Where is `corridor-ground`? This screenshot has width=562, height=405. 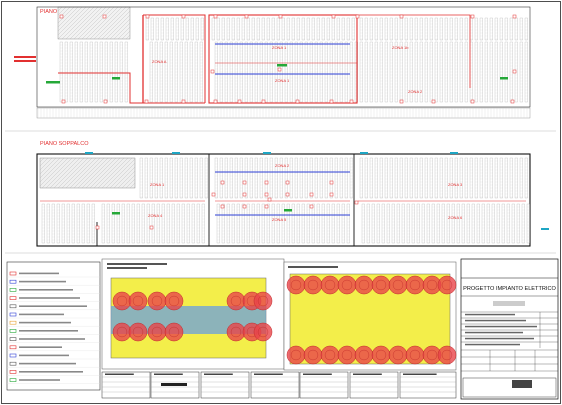 corridor-ground is located at coordinates (283, 113).